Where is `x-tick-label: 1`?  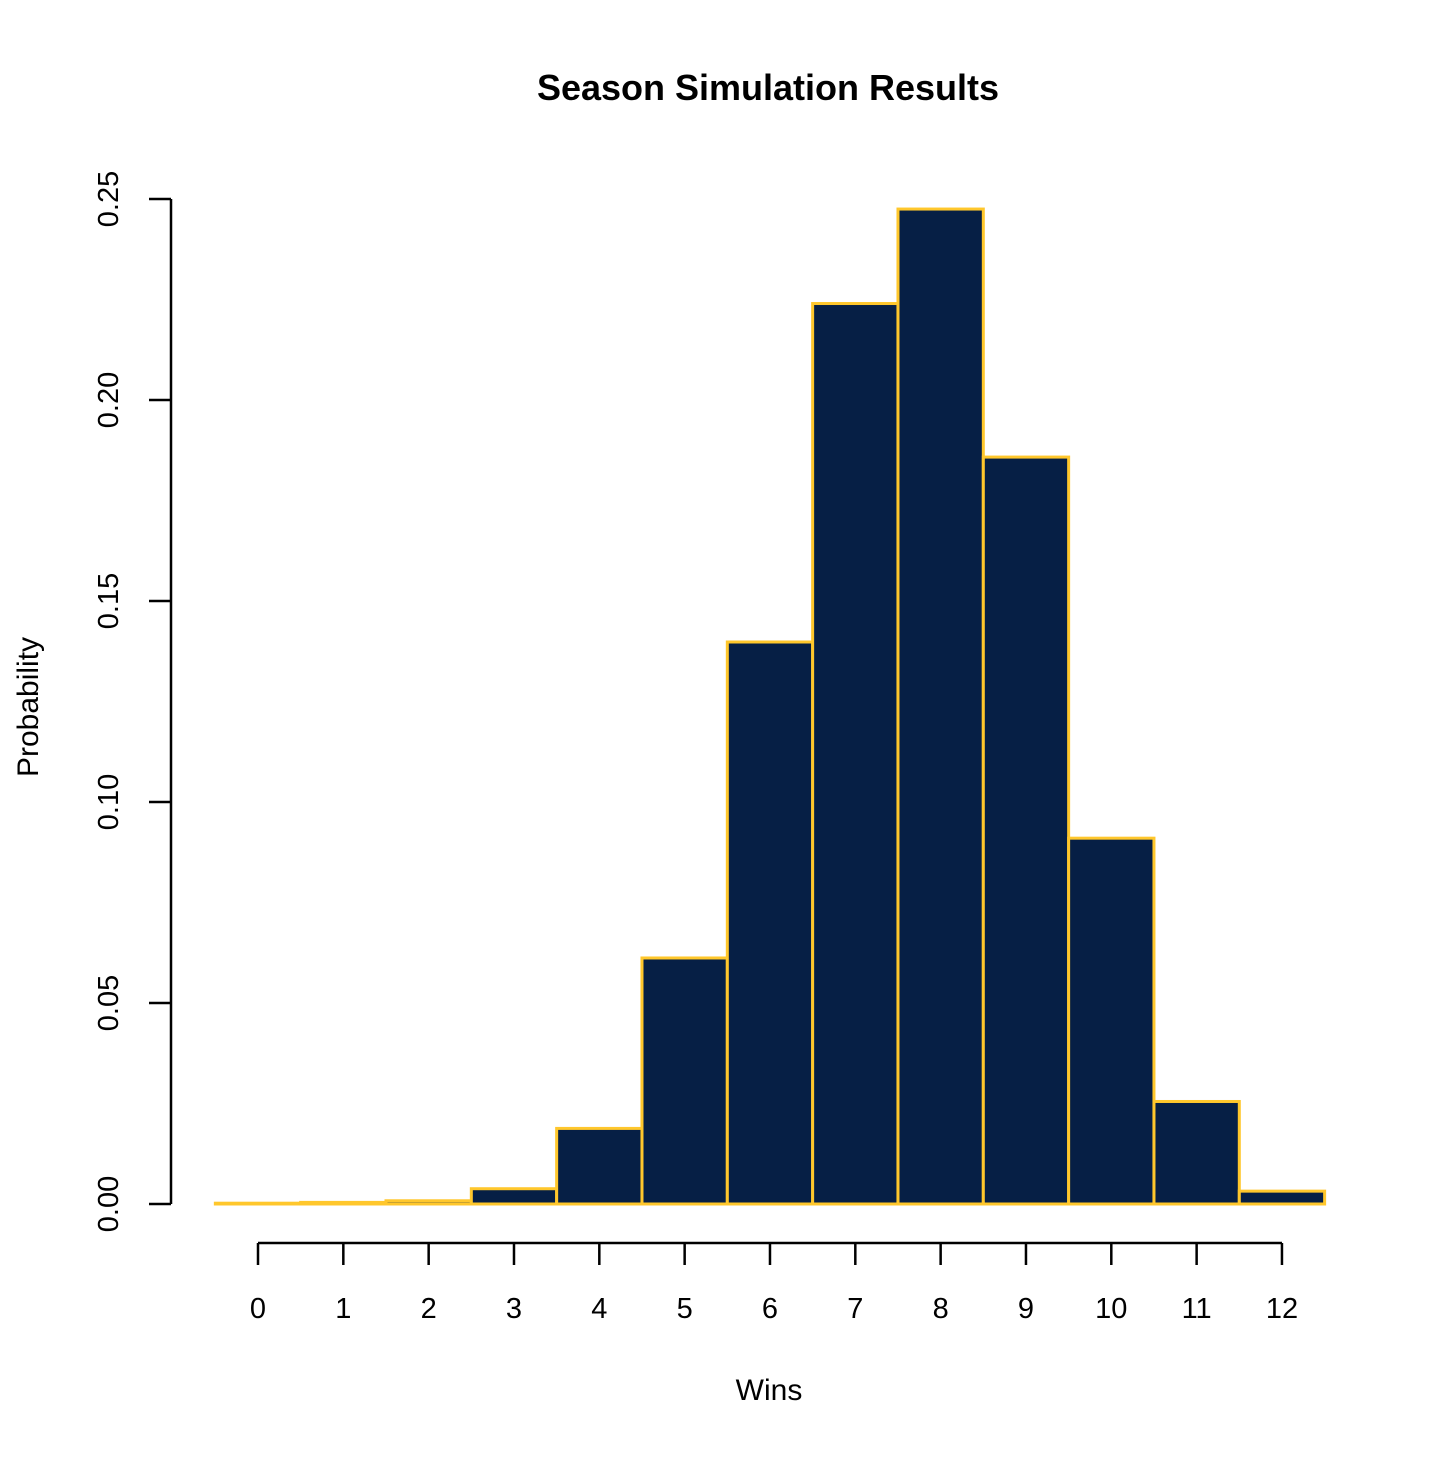
x-tick-label: 1 is located at coordinates (343, 1309).